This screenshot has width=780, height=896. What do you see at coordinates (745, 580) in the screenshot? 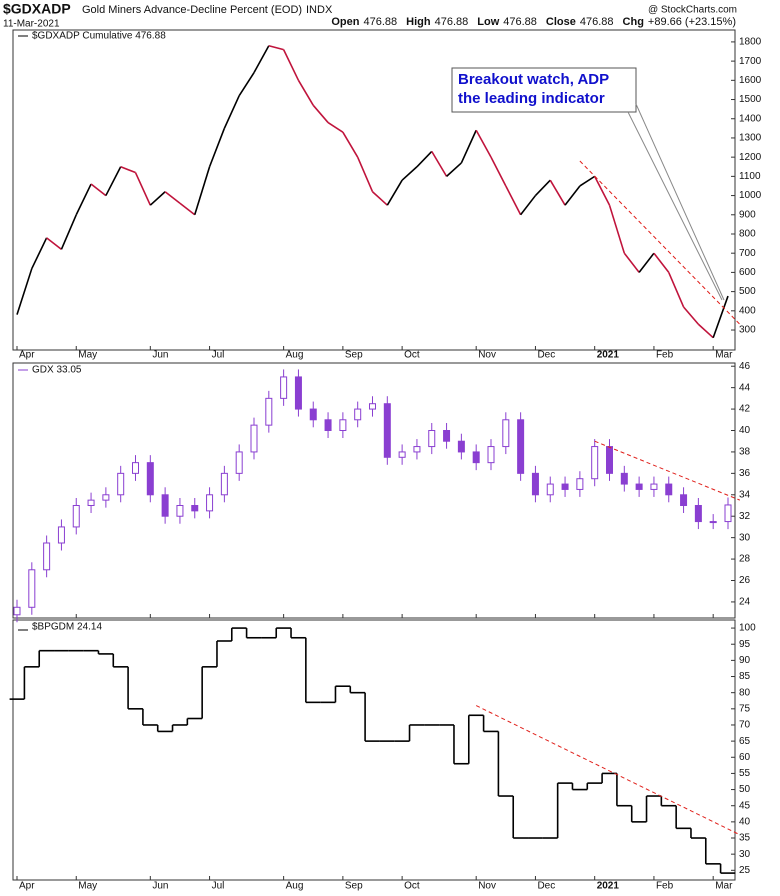
I see `y-tick-label: 26` at bounding box center [745, 580].